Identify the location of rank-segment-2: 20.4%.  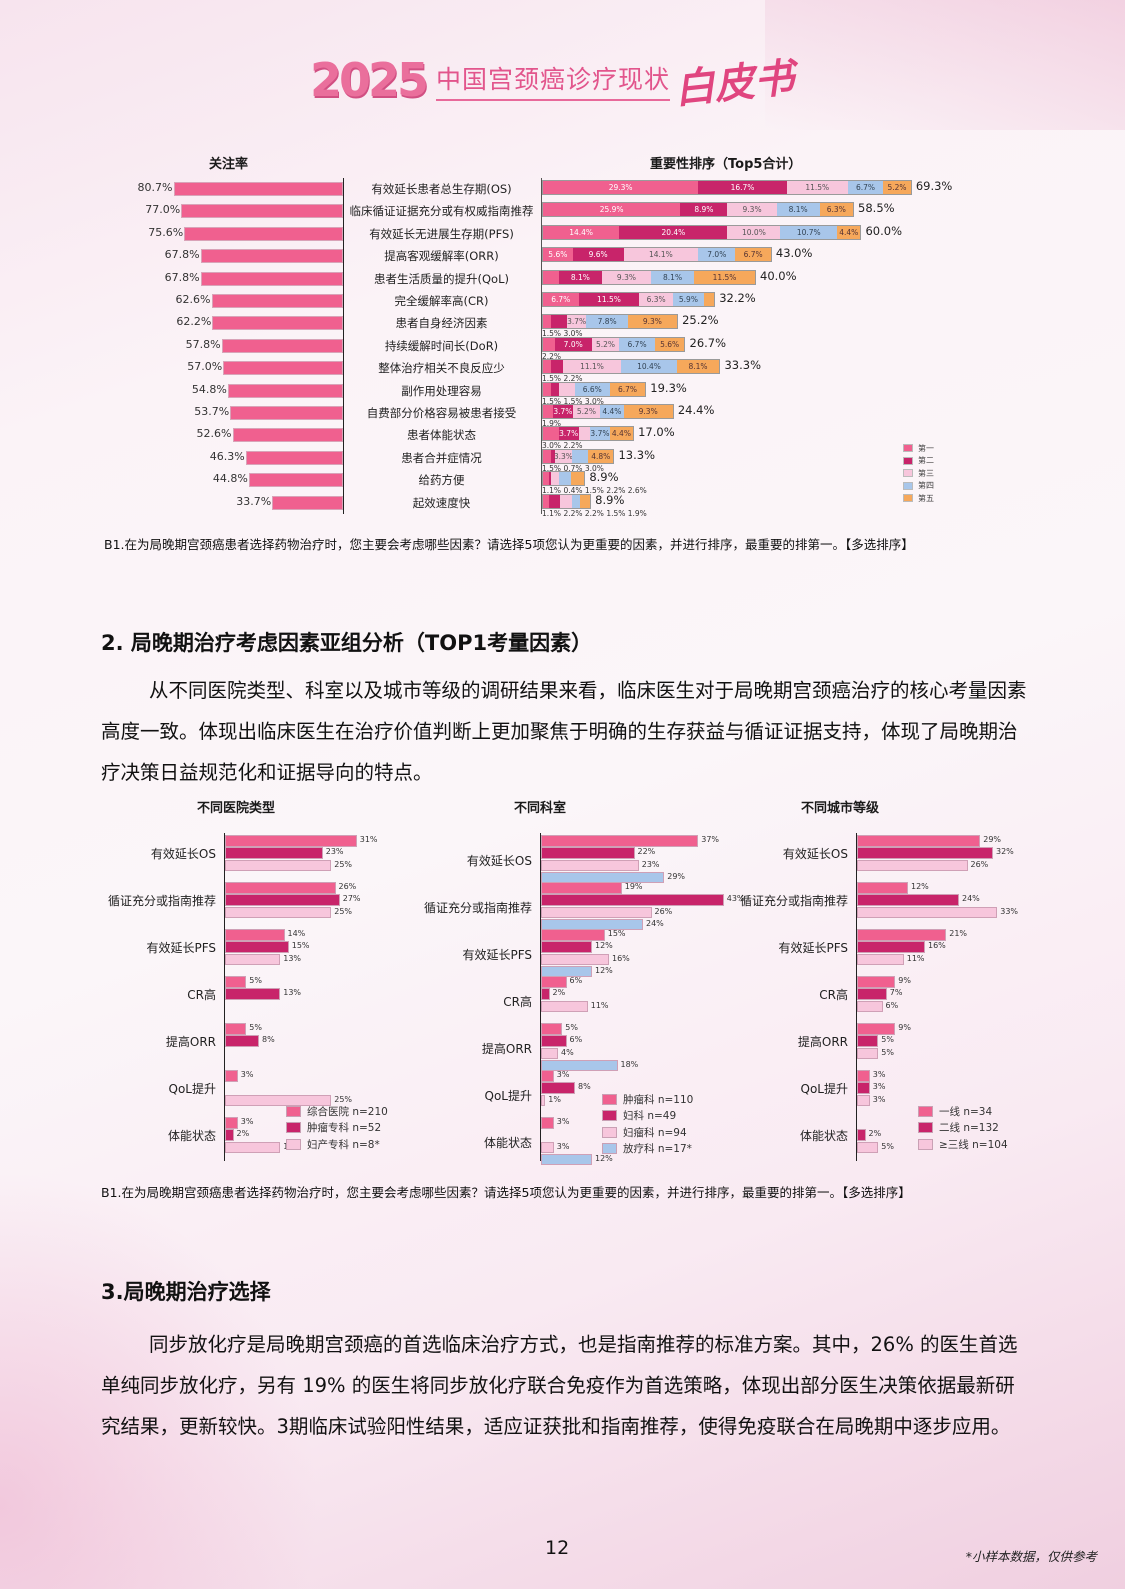
(673, 232).